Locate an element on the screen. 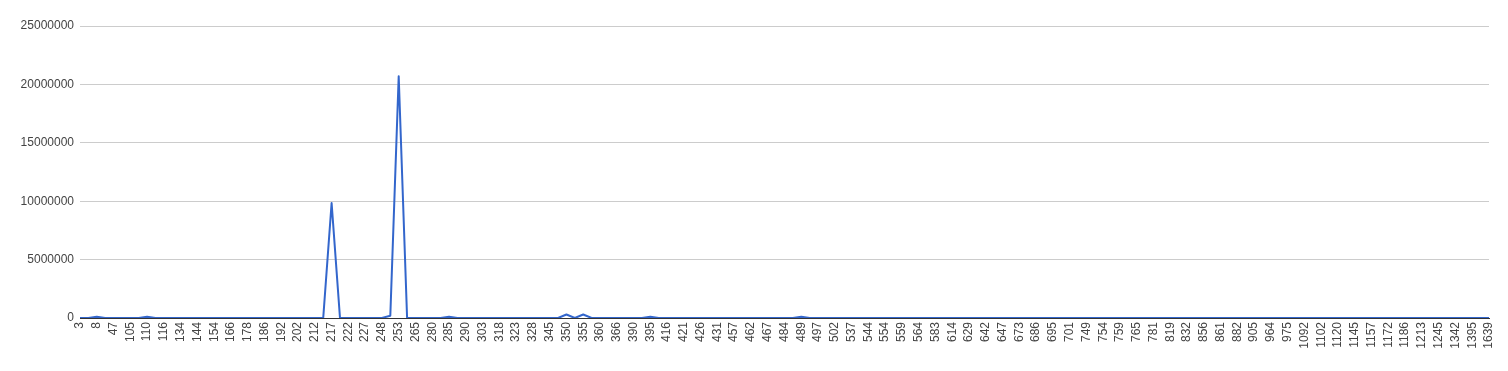 The height and width of the screenshot is (371, 1508). y-tick-label: 20000000 is located at coordinates (47, 83).